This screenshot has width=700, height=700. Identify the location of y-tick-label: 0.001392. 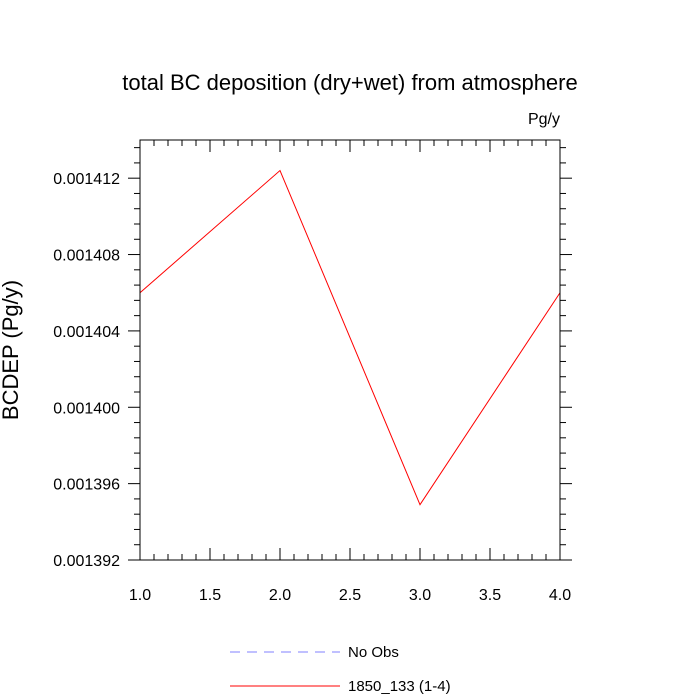
(86, 561).